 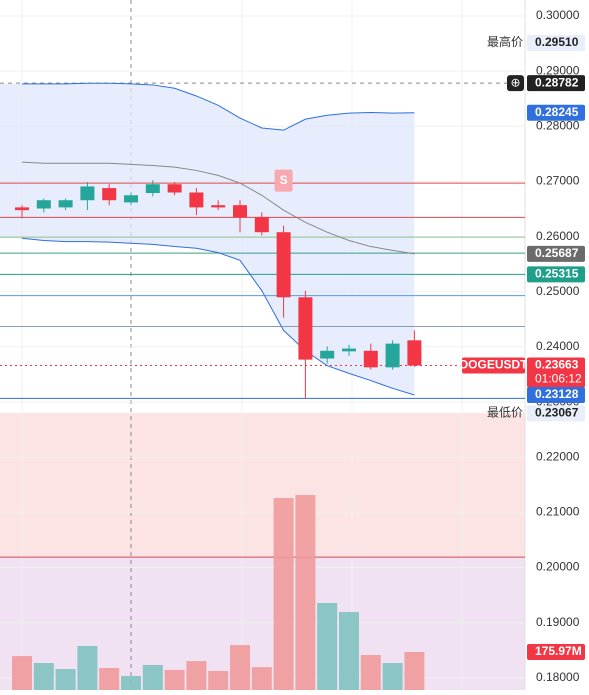 I want to click on low-name: 最低价, so click(x=505, y=413).